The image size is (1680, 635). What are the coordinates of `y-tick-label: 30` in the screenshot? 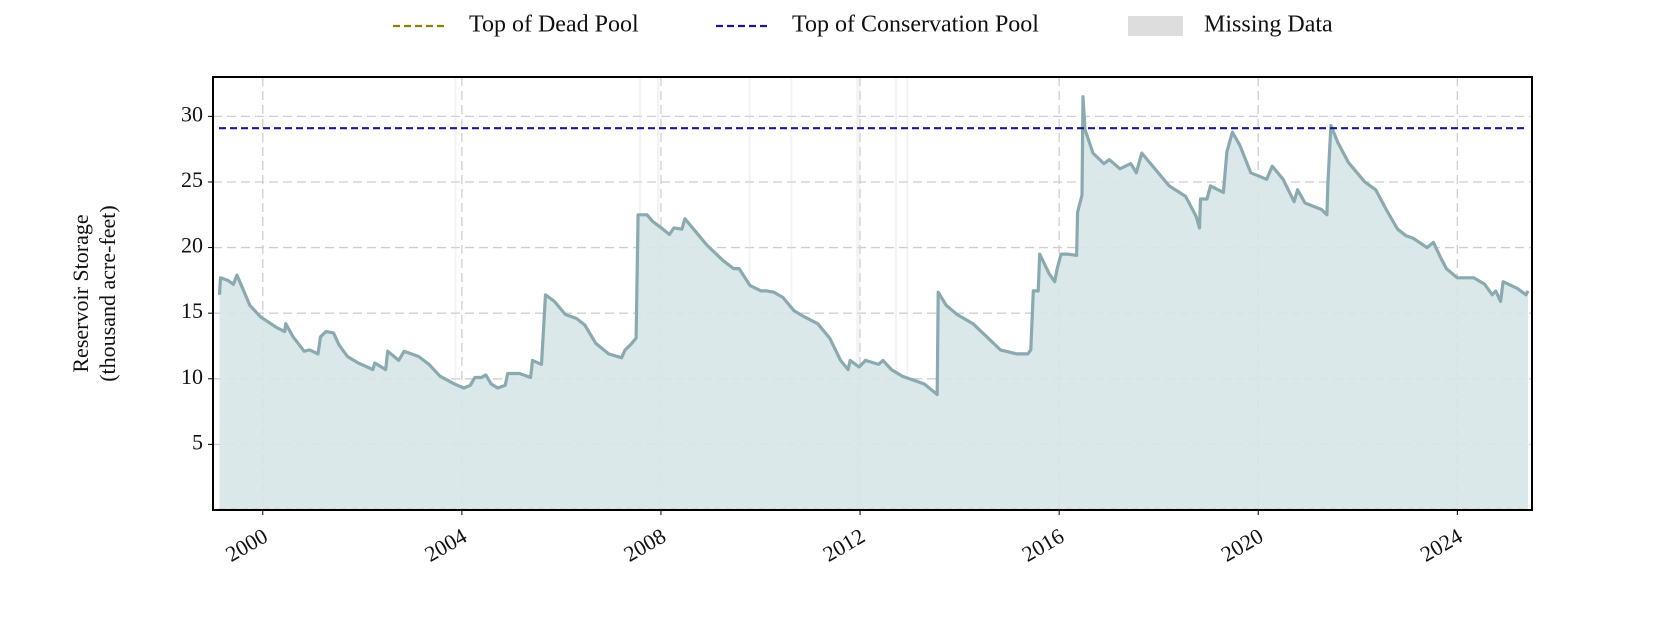 It's located at (192, 113).